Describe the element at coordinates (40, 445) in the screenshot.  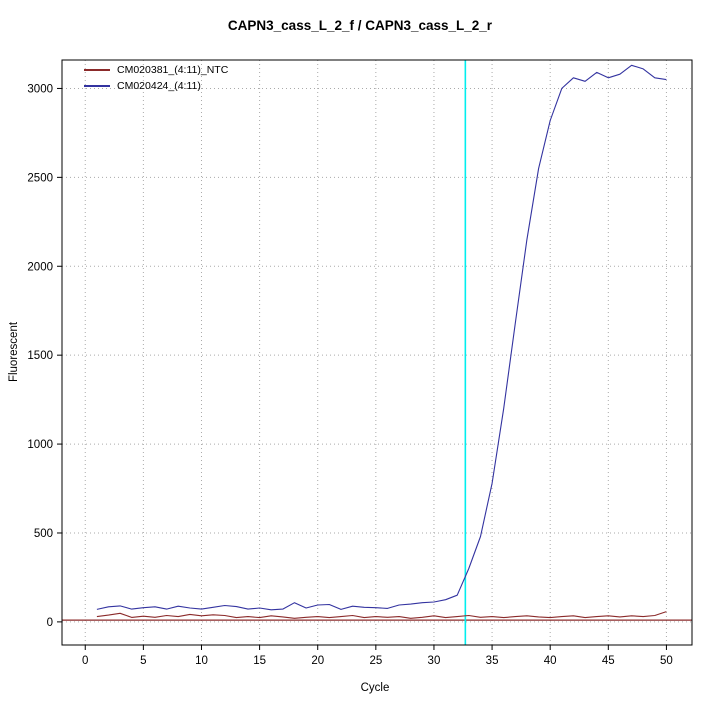
I see `svg-text: 1000` at that location.